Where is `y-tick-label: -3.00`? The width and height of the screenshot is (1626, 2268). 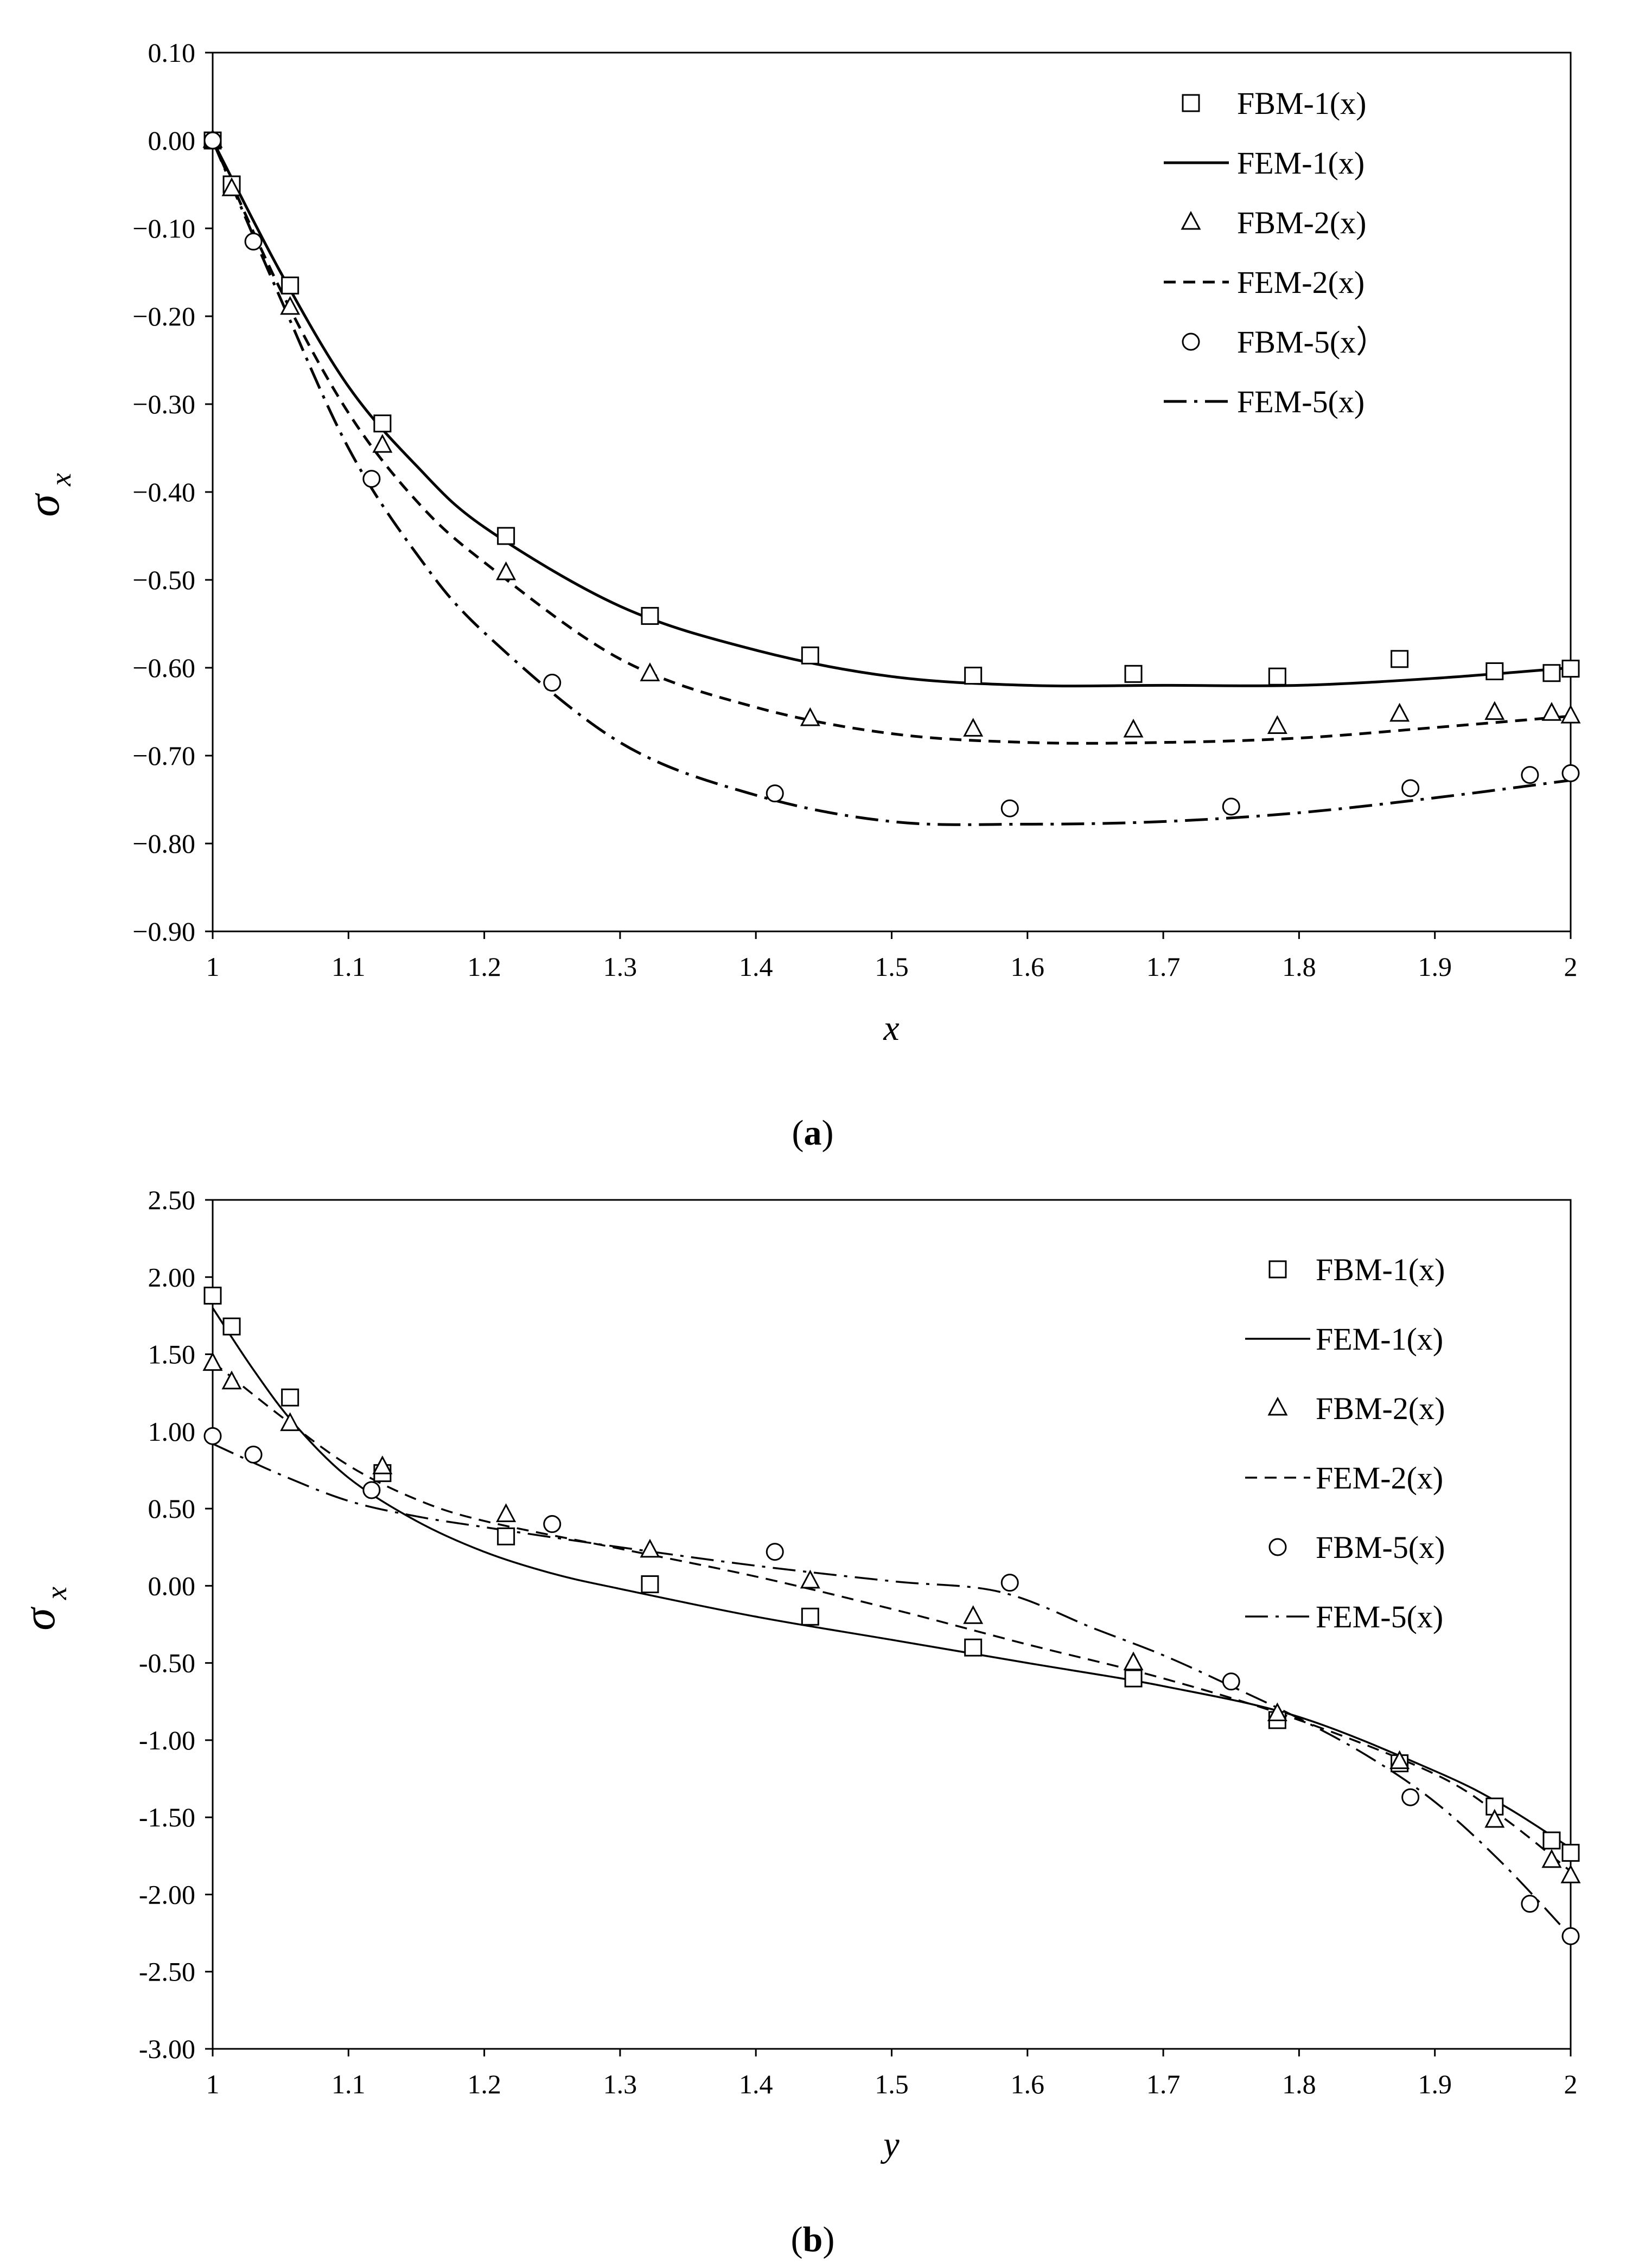 y-tick-label: -3.00 is located at coordinates (167, 2049).